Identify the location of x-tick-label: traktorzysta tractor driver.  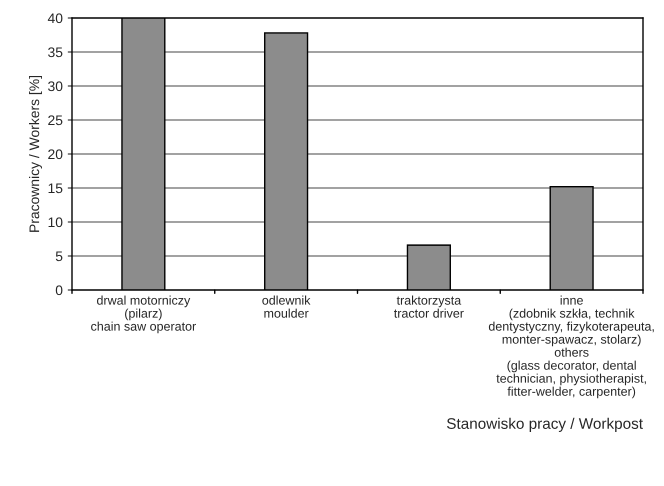
(429, 307).